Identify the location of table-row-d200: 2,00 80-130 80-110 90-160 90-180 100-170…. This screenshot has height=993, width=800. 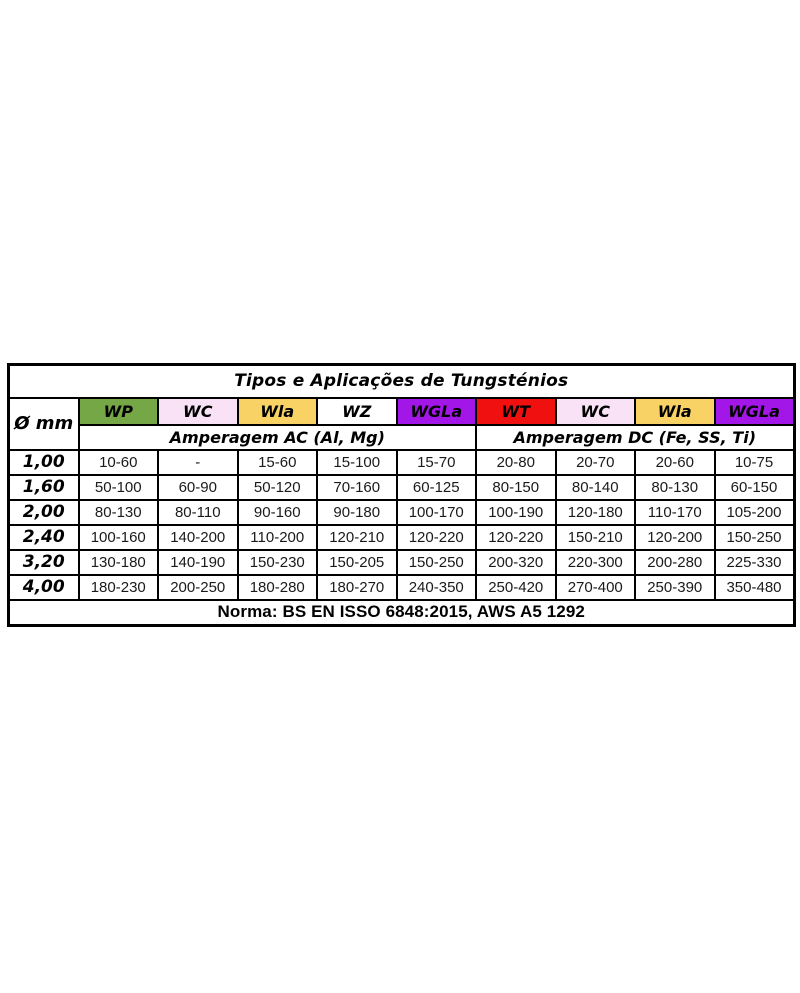
(401, 512).